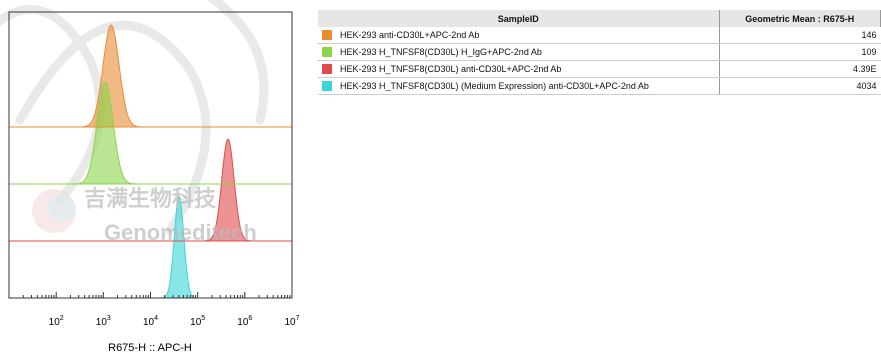  I want to click on header-geometric-mean: Geometric Mean : R675-H, so click(800, 18).